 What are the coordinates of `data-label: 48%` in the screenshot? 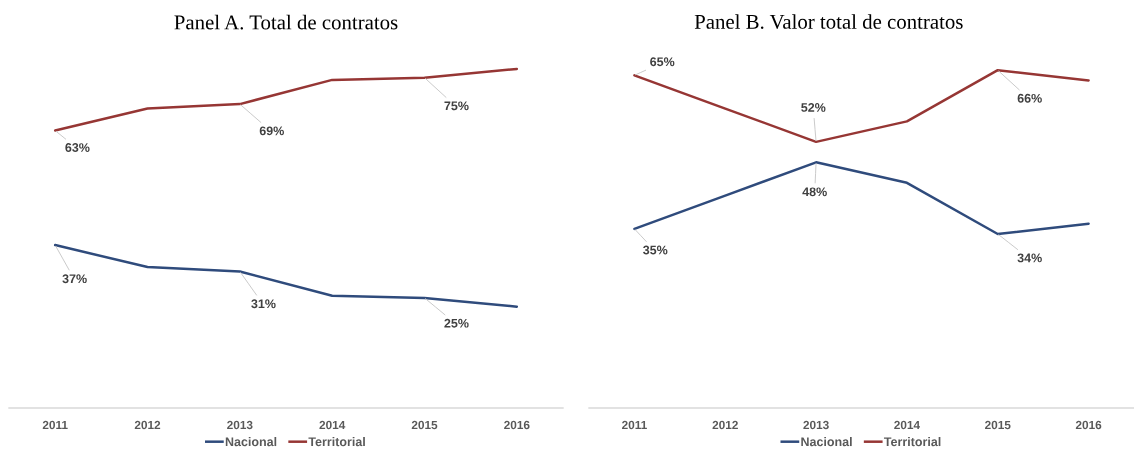 It's located at (814, 192).